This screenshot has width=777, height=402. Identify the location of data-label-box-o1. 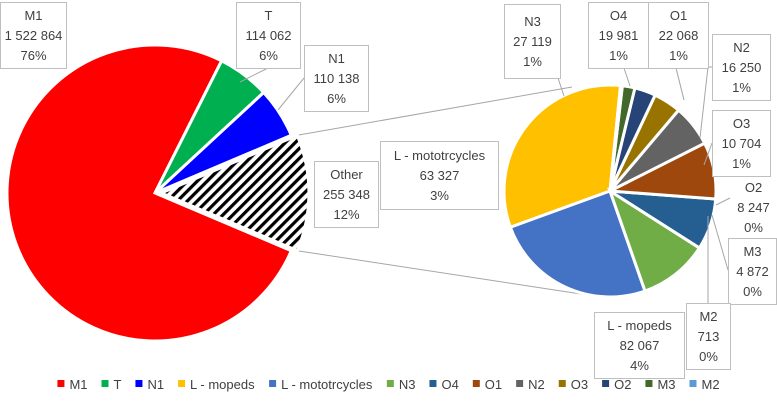
(678, 35).